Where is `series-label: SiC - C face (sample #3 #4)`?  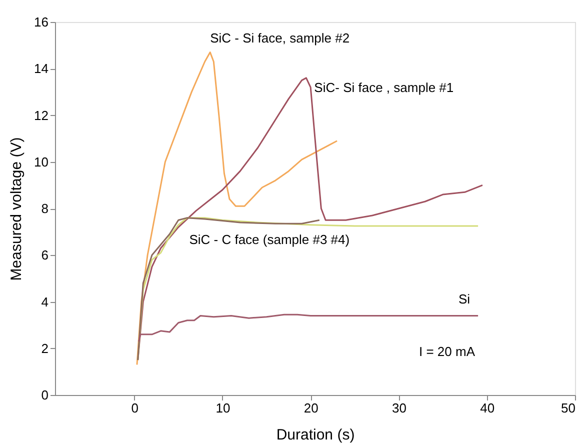
series-label: SiC - C face (sample #3 #4) is located at coordinates (269, 239).